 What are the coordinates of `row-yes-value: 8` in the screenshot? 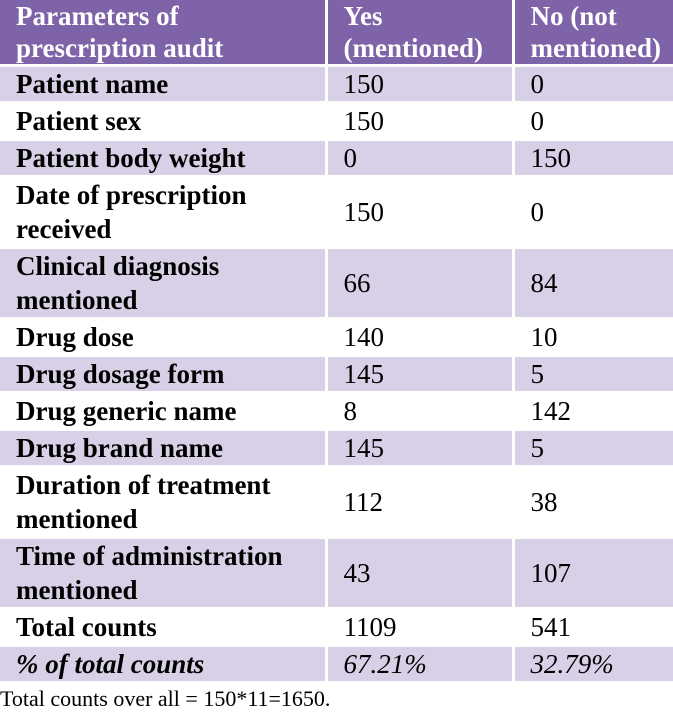 It's located at (420, 411).